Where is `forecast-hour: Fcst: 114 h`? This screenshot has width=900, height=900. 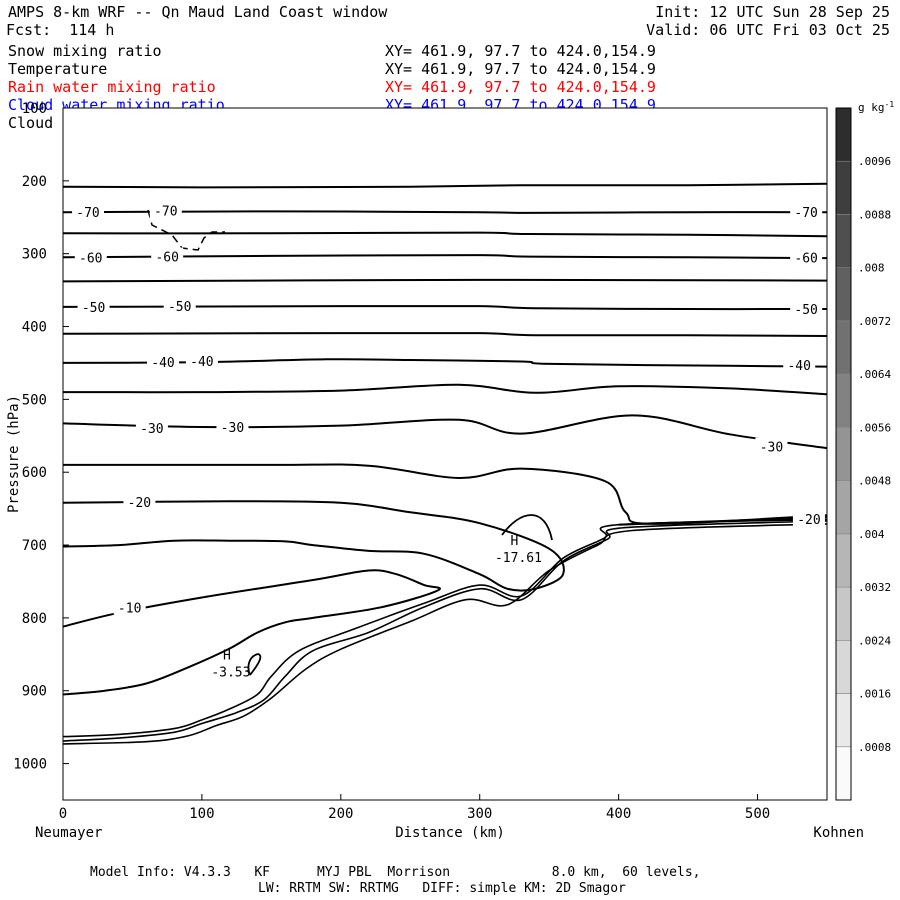
forecast-hour: Fcst: 114 h is located at coordinates (60, 30).